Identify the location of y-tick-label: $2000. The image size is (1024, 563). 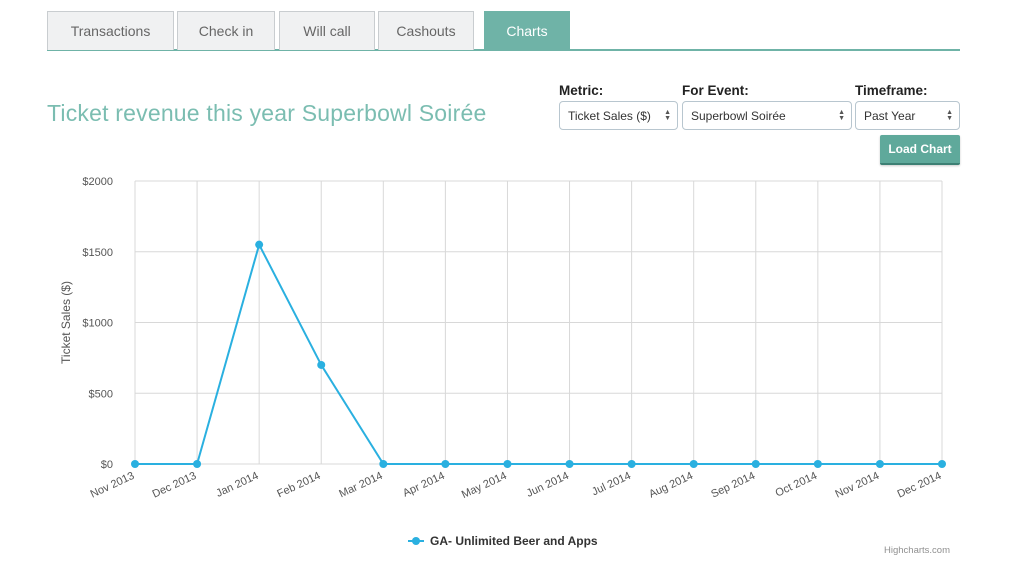
(97, 182).